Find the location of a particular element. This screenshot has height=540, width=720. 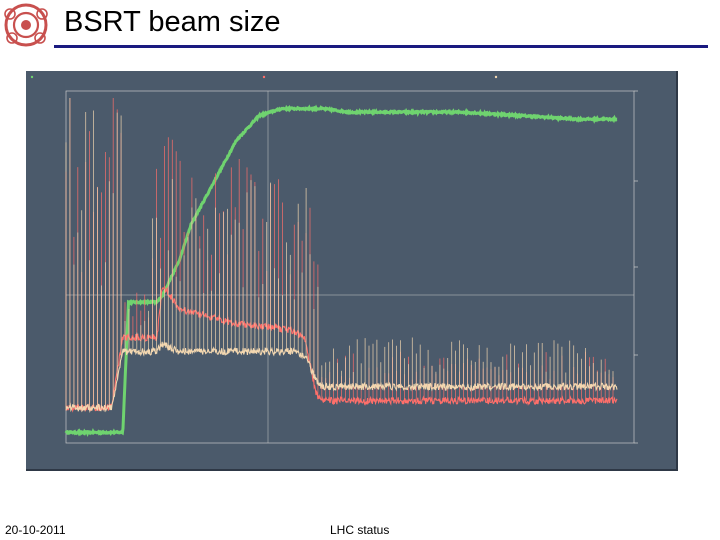

cern-logo is located at coordinates (26, 25).